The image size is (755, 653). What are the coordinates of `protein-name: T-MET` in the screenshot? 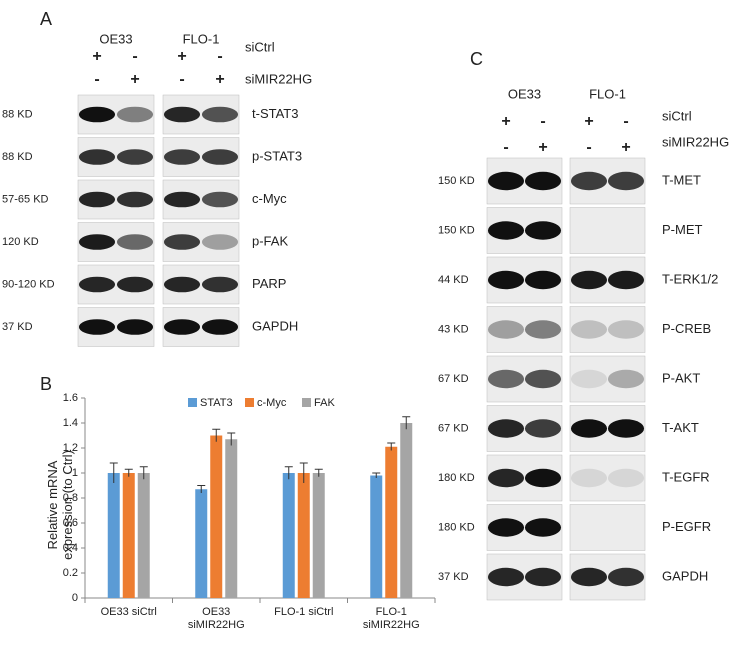 It's located at (681, 179).